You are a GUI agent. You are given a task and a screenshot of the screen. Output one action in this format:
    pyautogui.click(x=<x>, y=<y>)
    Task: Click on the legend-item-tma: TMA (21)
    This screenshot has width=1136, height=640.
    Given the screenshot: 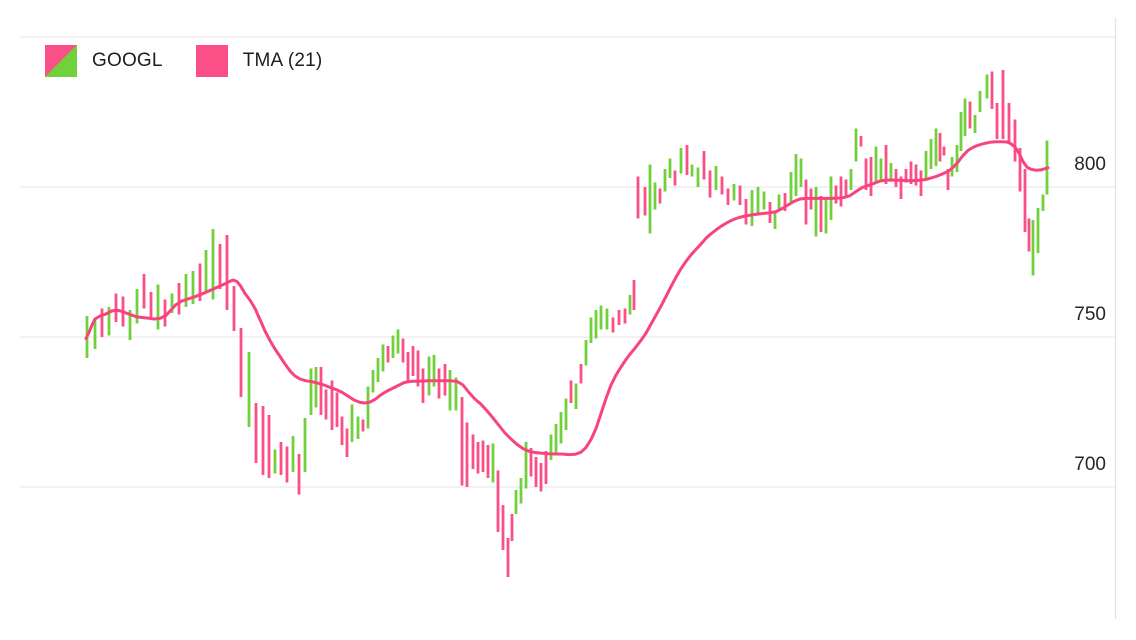 What is the action you would take?
    pyautogui.click(x=259, y=61)
    